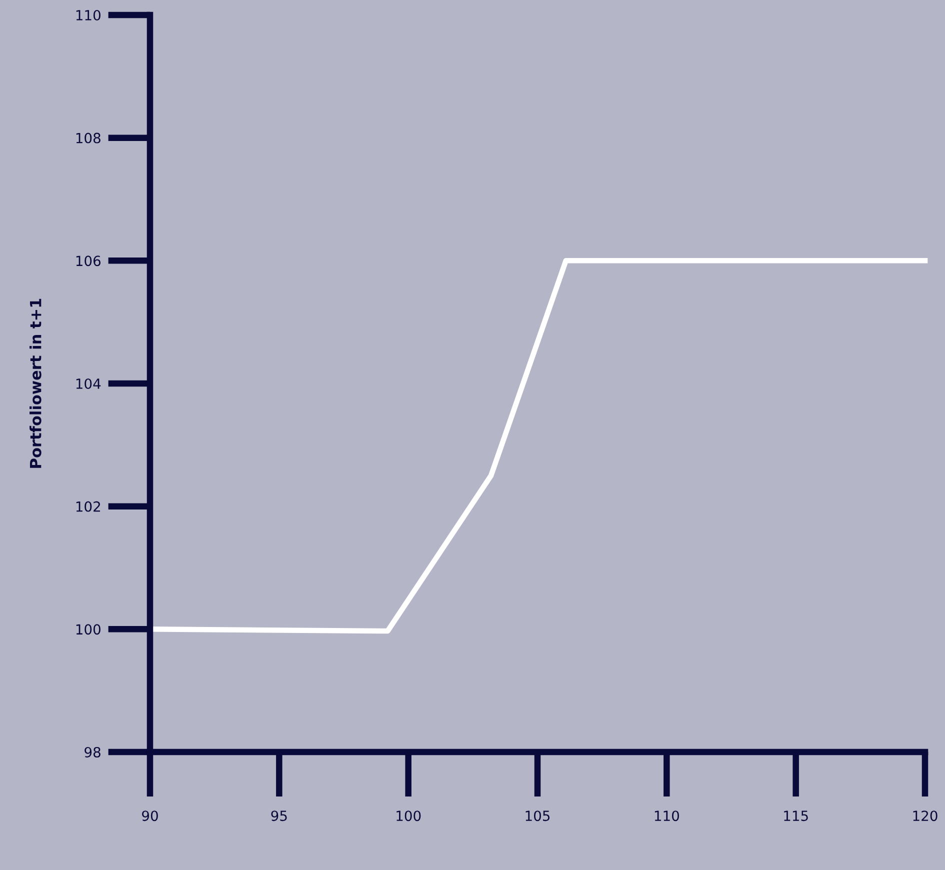  Describe the element at coordinates (538, 816) in the screenshot. I see `x-tick-label: 105` at that location.